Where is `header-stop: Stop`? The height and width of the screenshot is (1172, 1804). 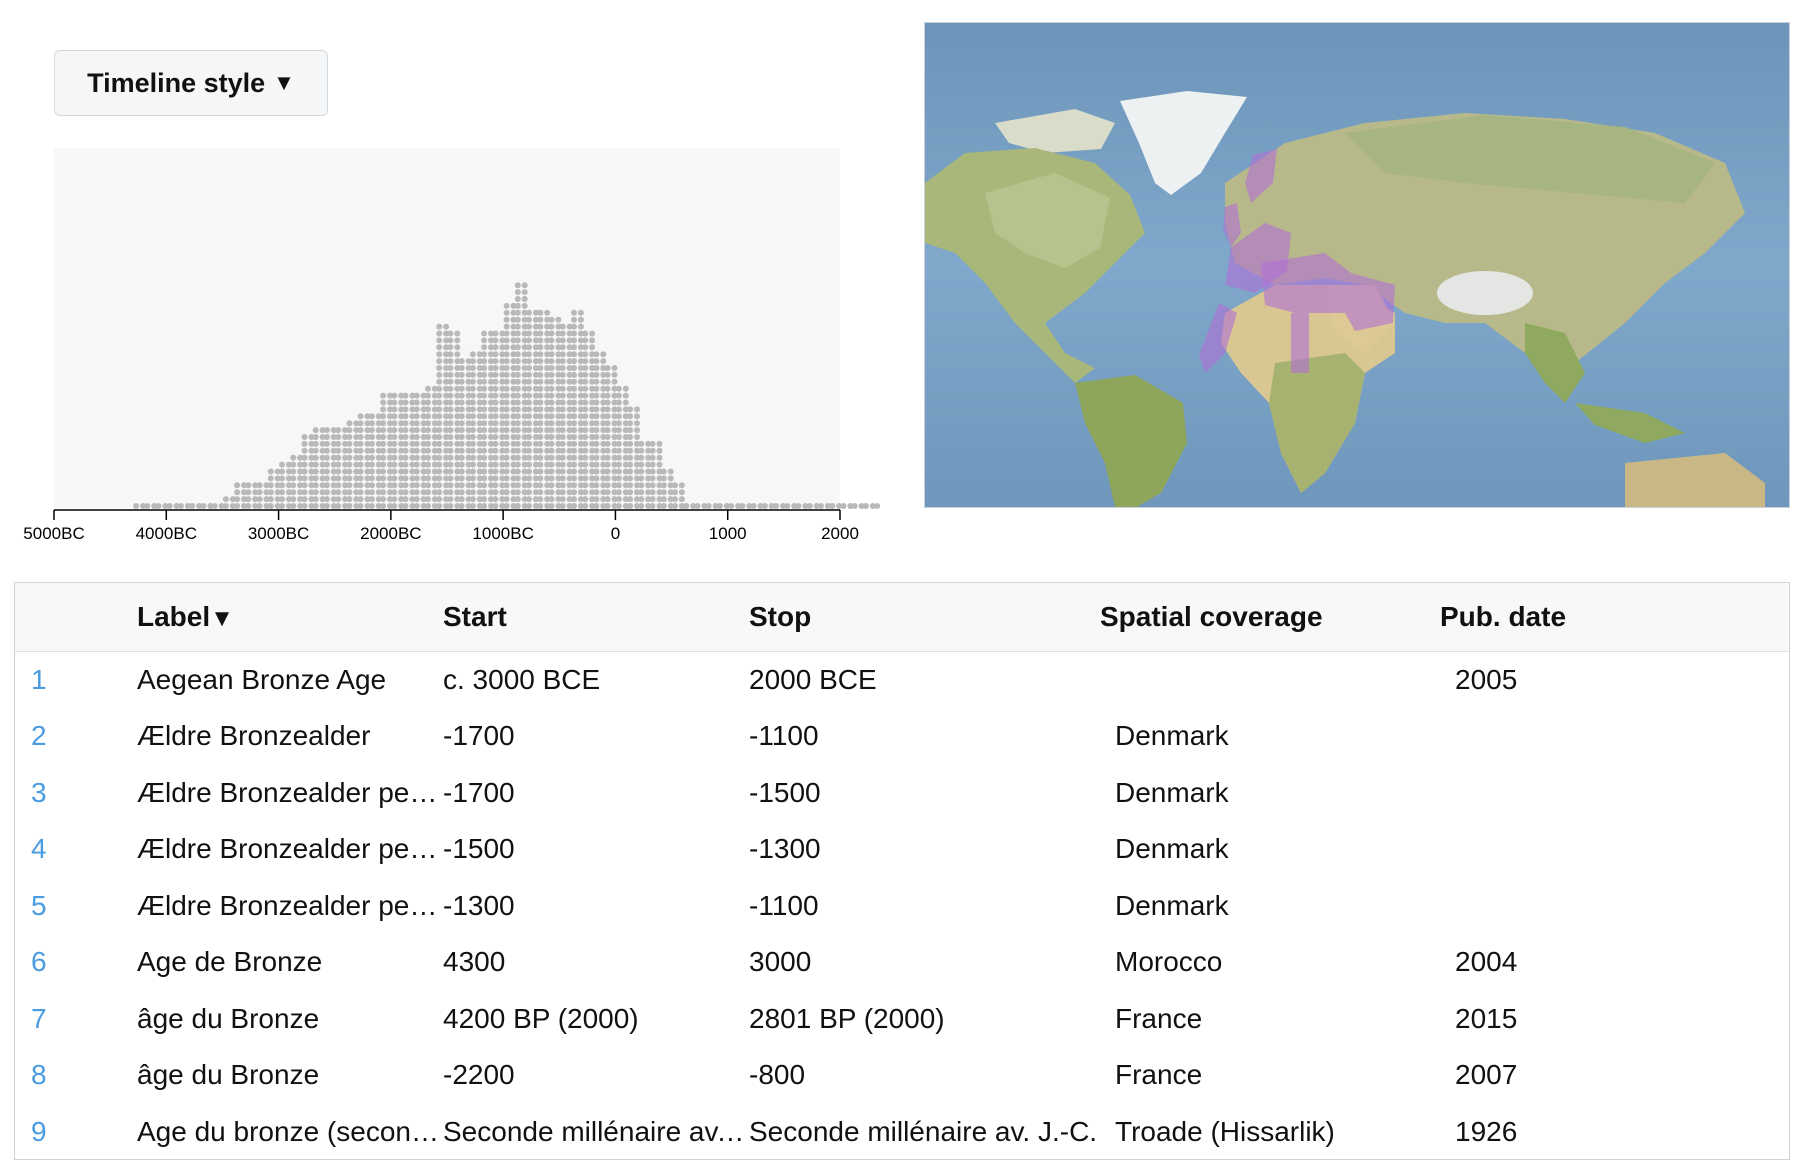
header-stop: Stop is located at coordinates (780, 616).